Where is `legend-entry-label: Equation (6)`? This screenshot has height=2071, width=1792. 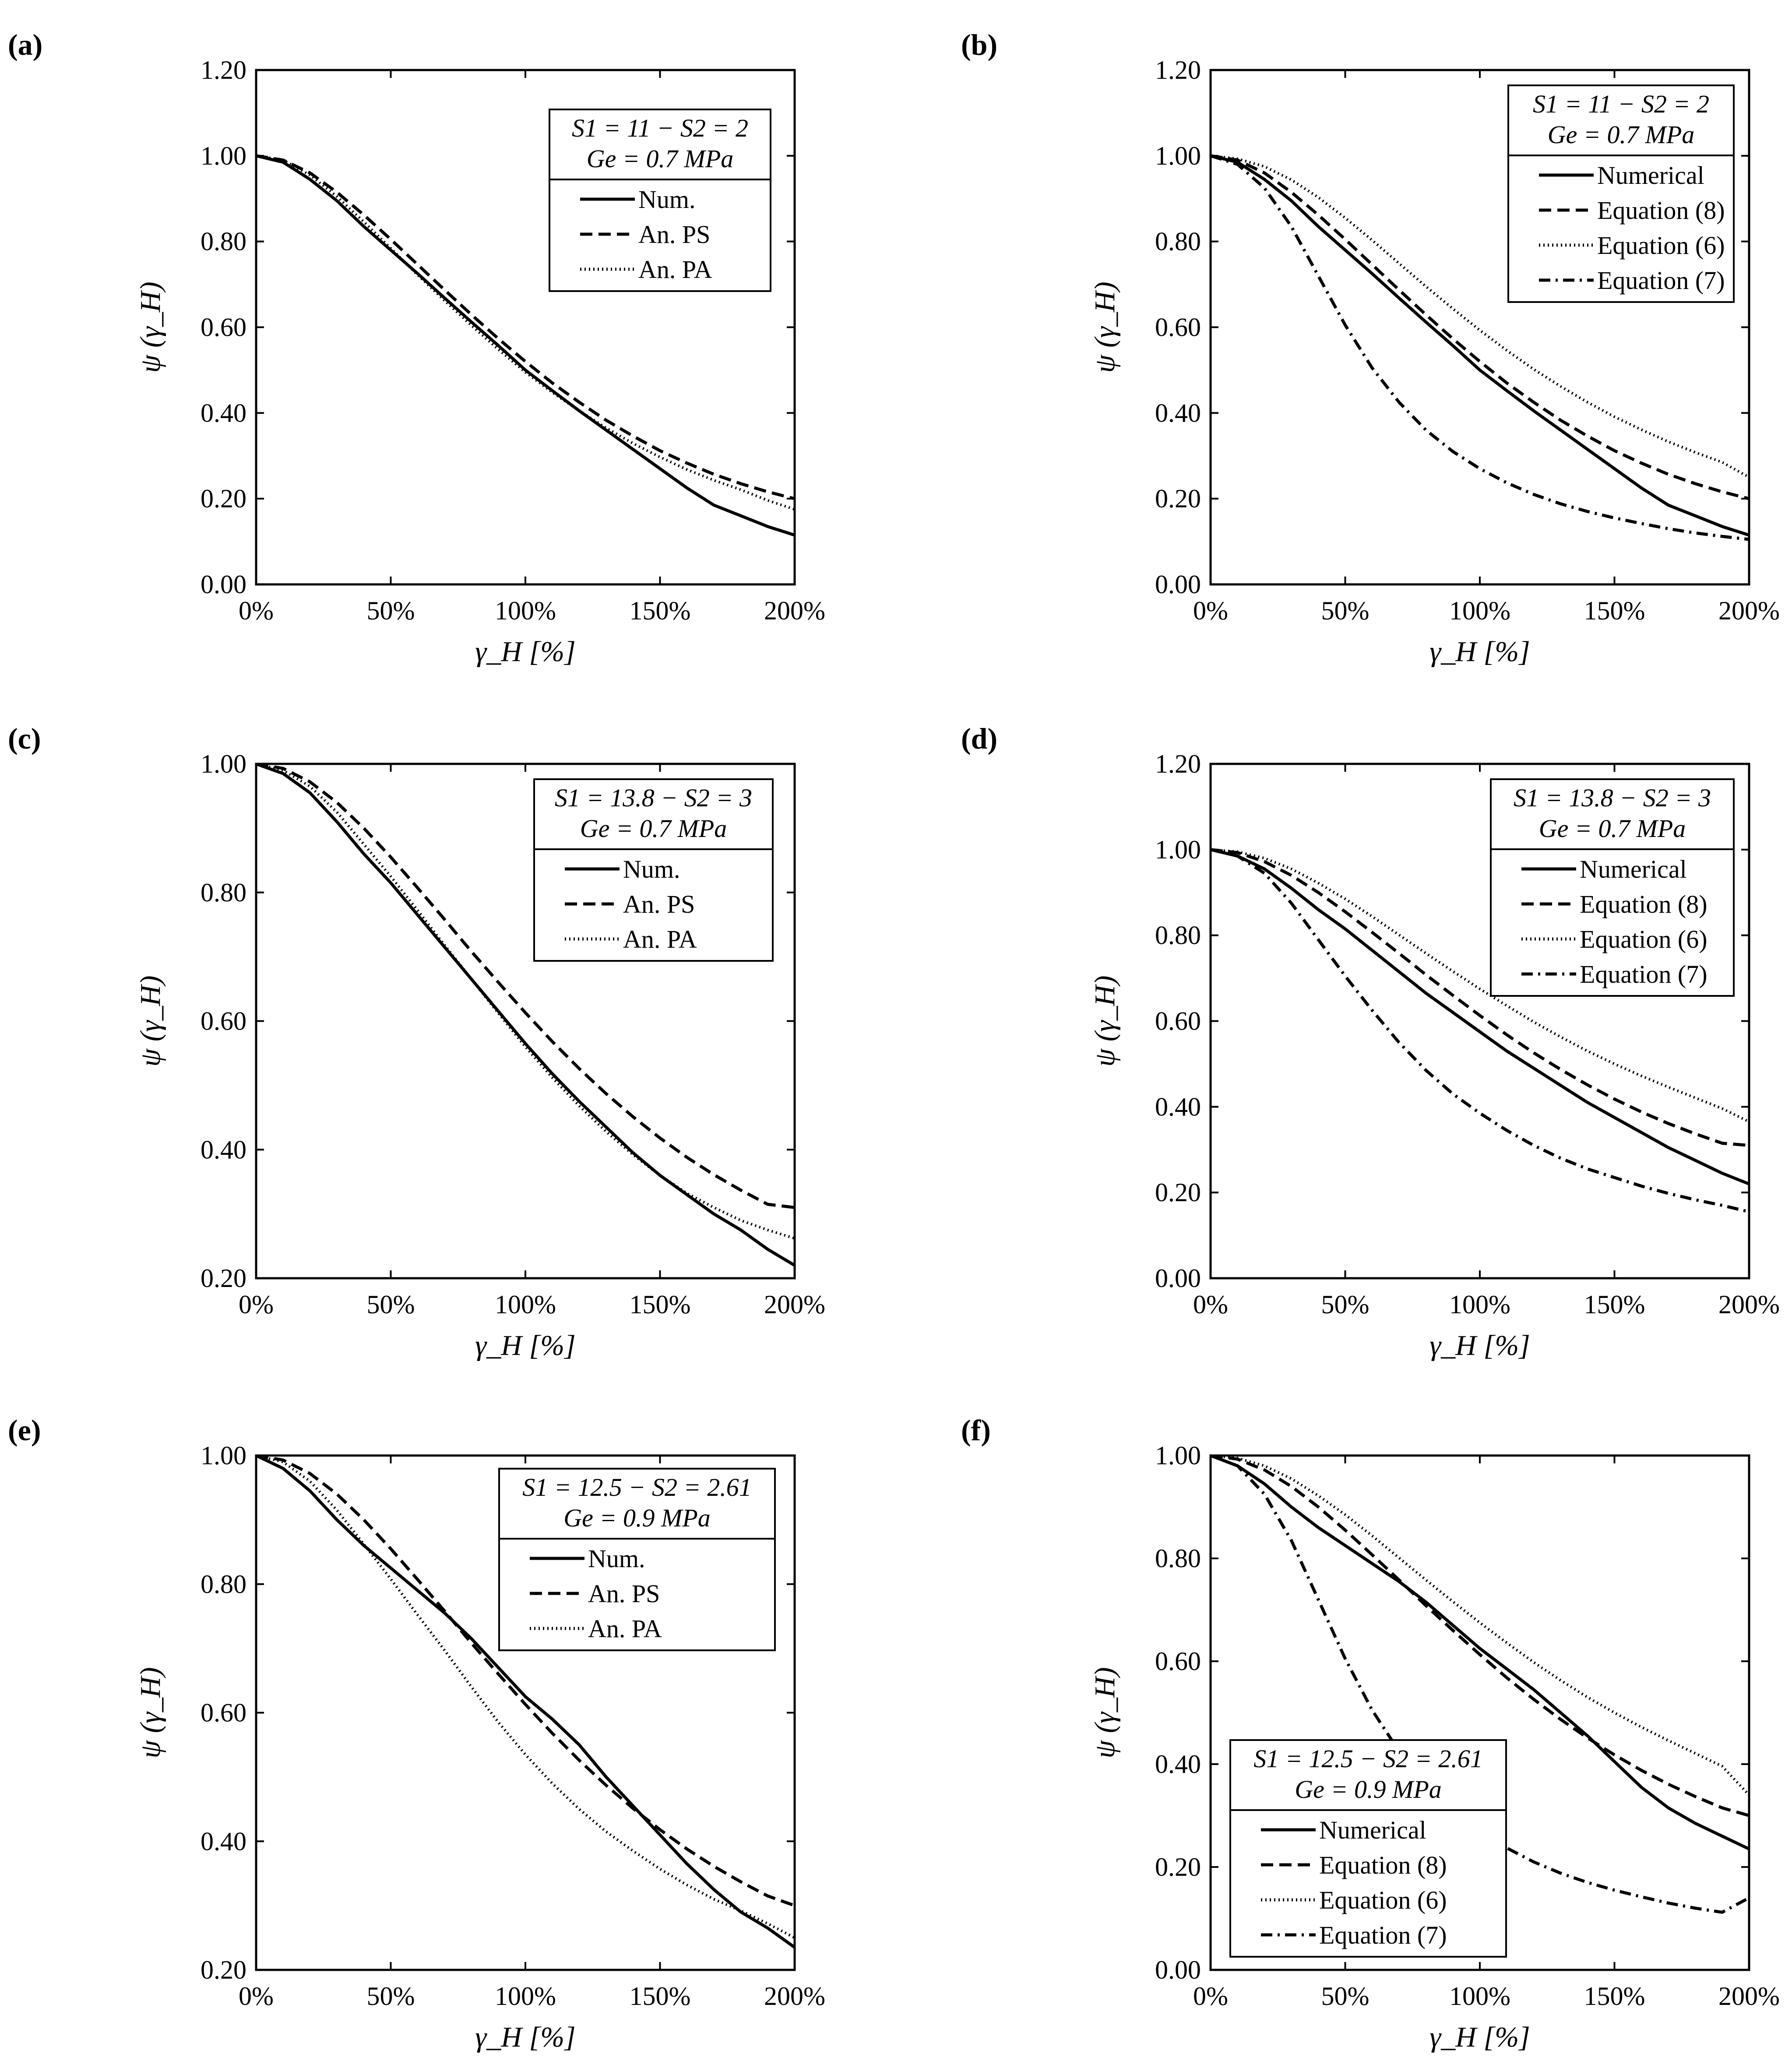 legend-entry-label: Equation (6) is located at coordinates (1644, 939).